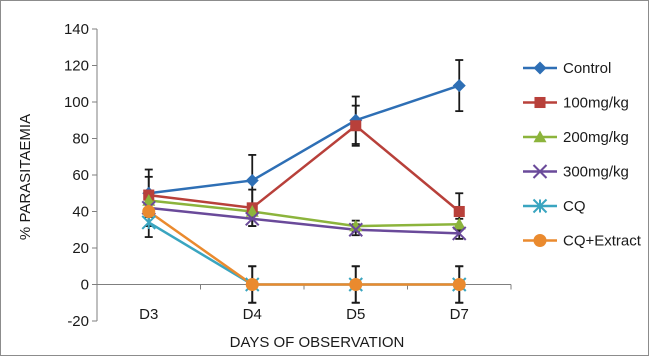 The image size is (649, 356). What do you see at coordinates (596, 103) in the screenshot?
I see `legend-label: 100mg/kg` at bounding box center [596, 103].